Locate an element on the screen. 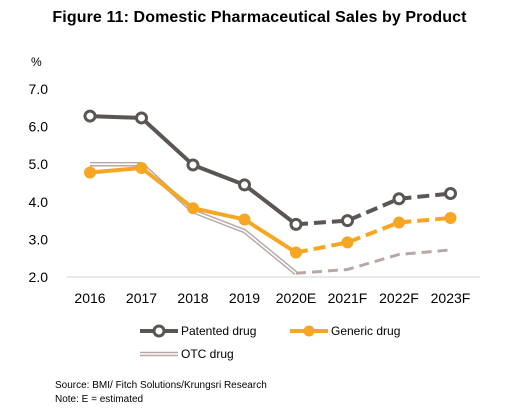 The width and height of the screenshot is (519, 418). y-tick-label: 6.0 is located at coordinates (39, 127).